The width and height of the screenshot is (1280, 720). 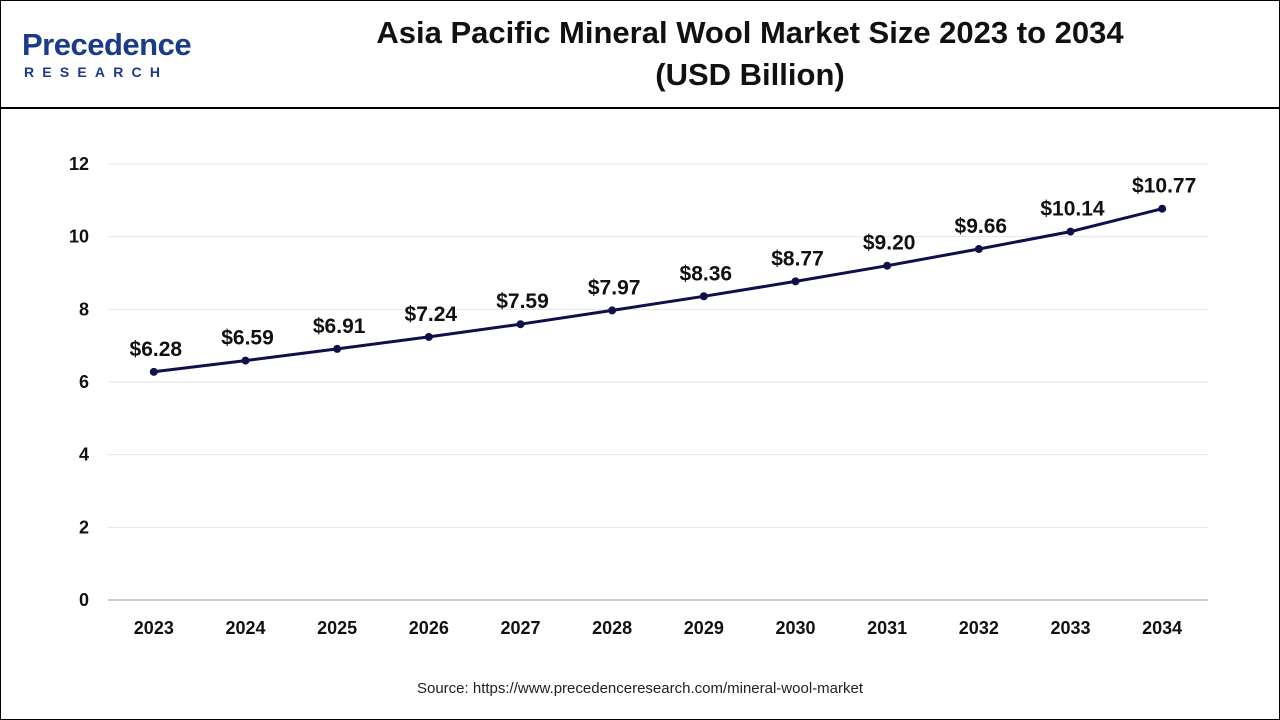 What do you see at coordinates (84, 309) in the screenshot?
I see `y-tick-label: 8` at bounding box center [84, 309].